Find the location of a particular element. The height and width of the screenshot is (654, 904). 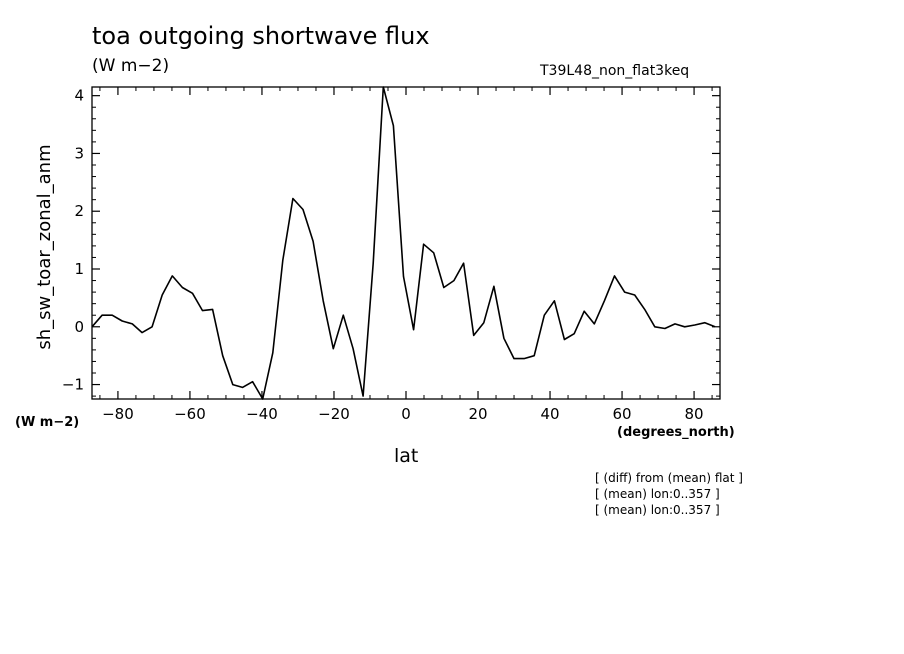

y-tick-label: −1 is located at coordinates (73, 385).